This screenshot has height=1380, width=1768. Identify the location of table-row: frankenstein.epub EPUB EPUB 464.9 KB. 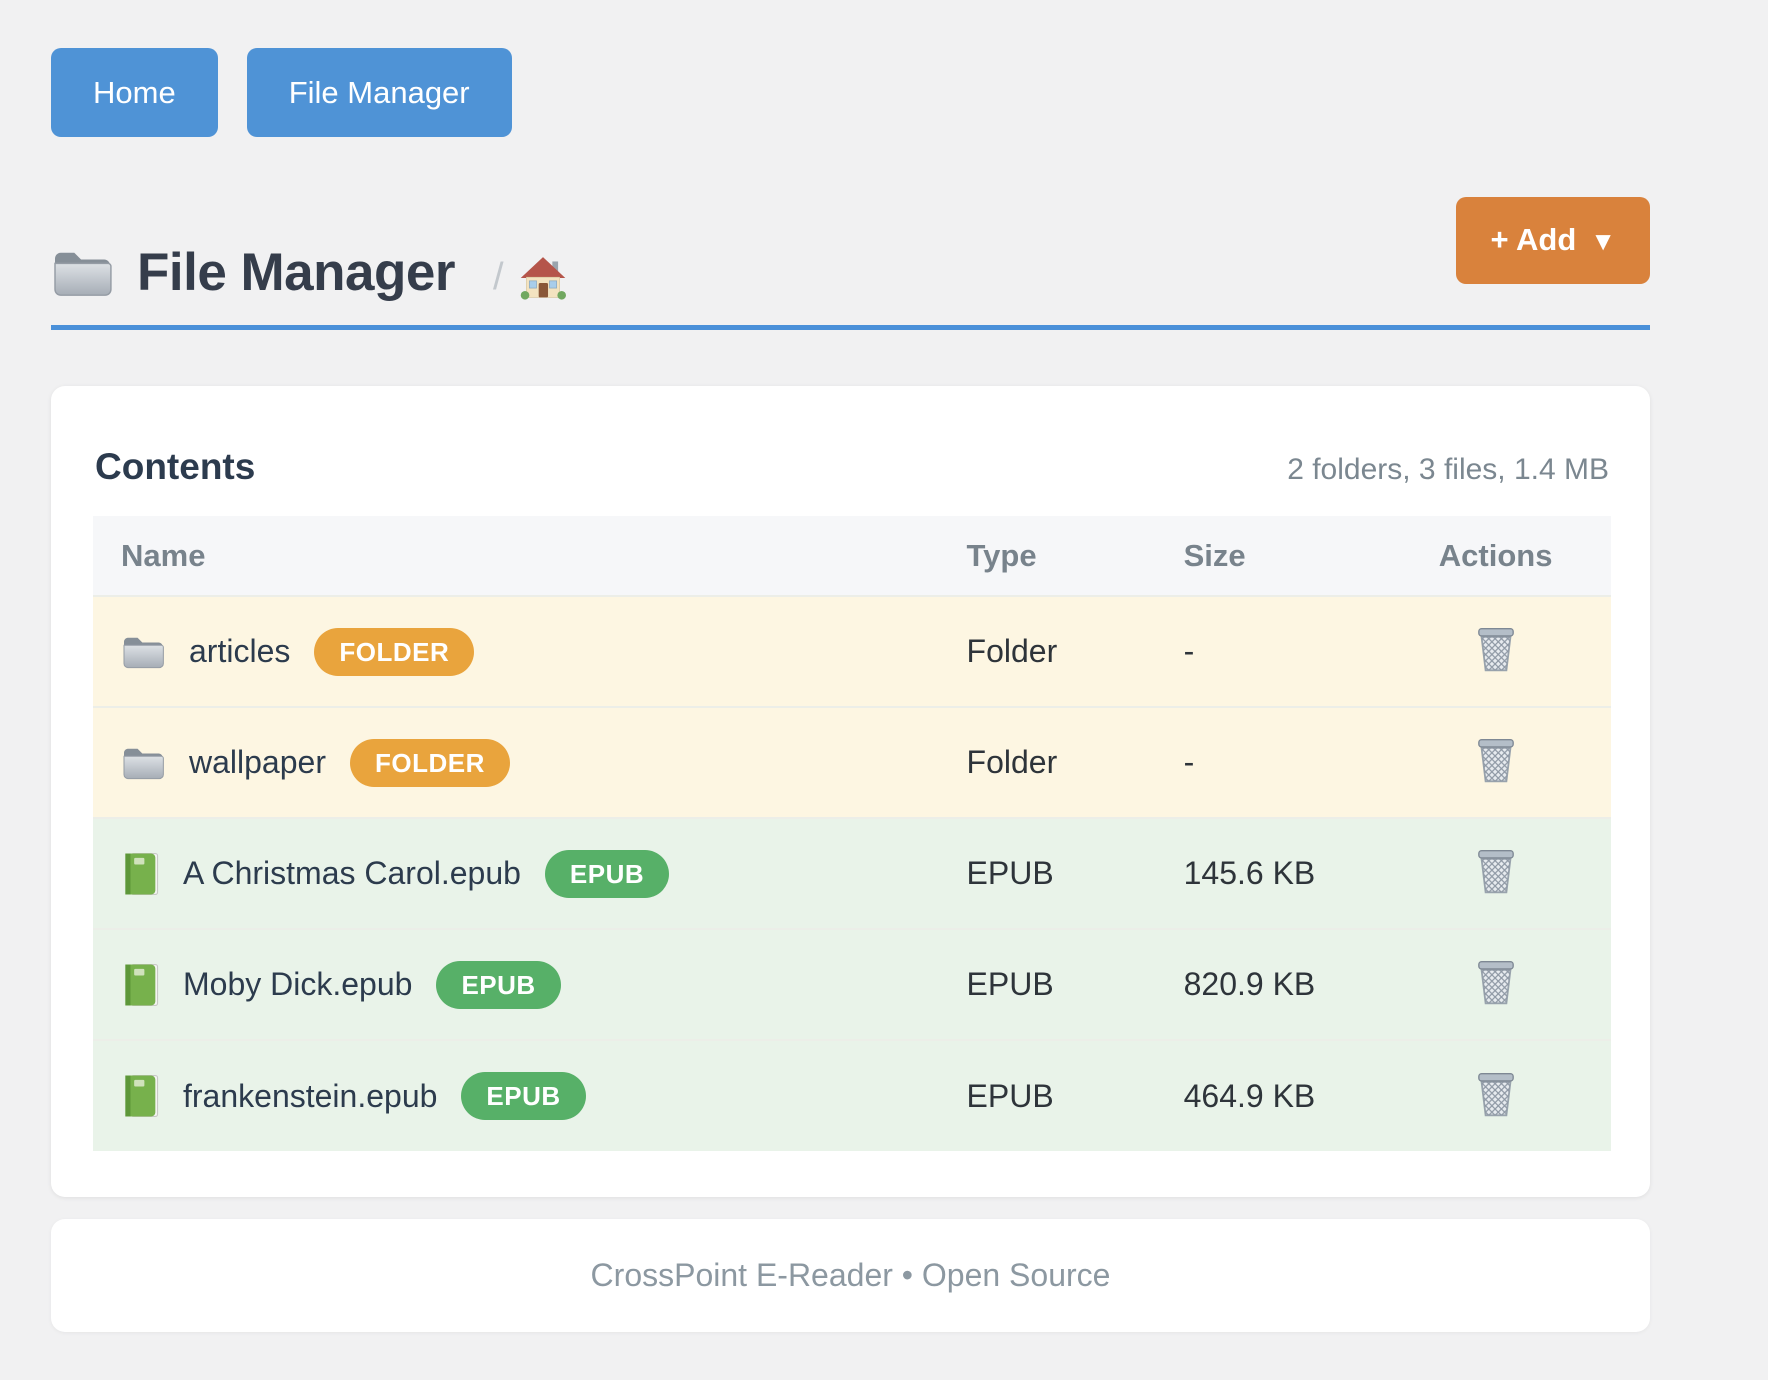
(852, 1095).